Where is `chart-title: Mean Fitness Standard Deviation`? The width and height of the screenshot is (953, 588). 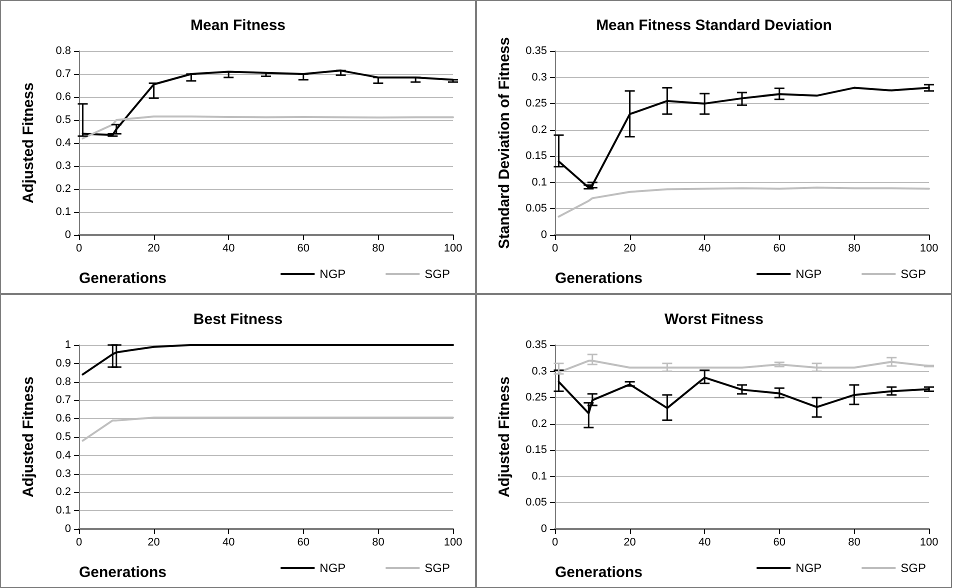
chart-title: Mean Fitness Standard Deviation is located at coordinates (714, 25).